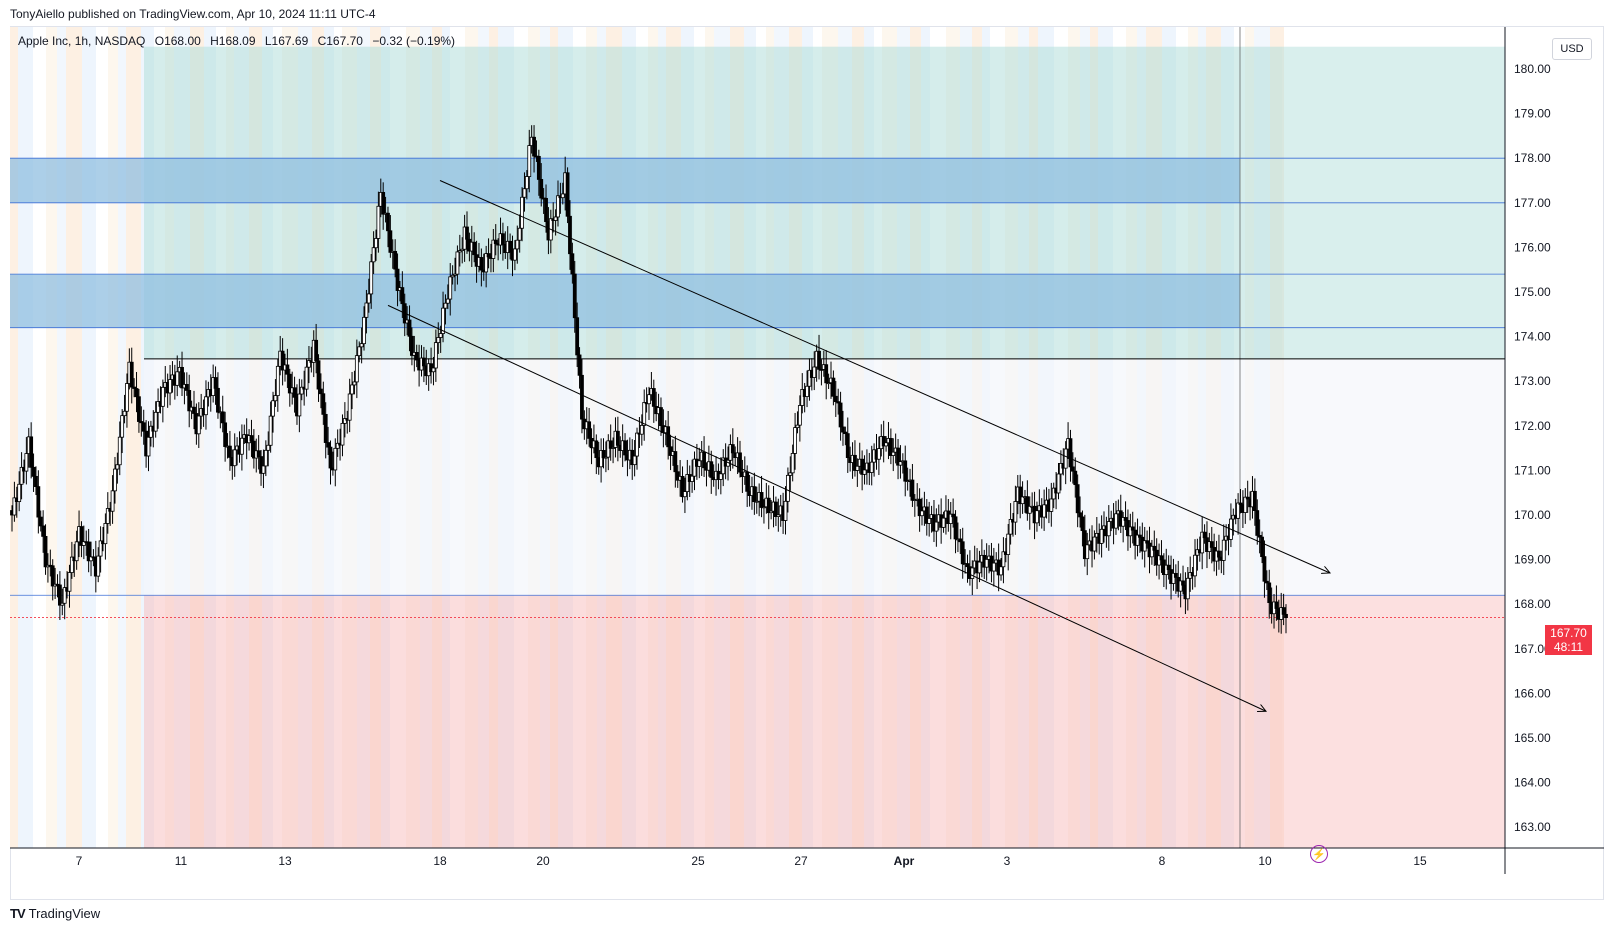 The height and width of the screenshot is (931, 1606). What do you see at coordinates (1532, 470) in the screenshot?
I see `price-tick-label: 171.00` at bounding box center [1532, 470].